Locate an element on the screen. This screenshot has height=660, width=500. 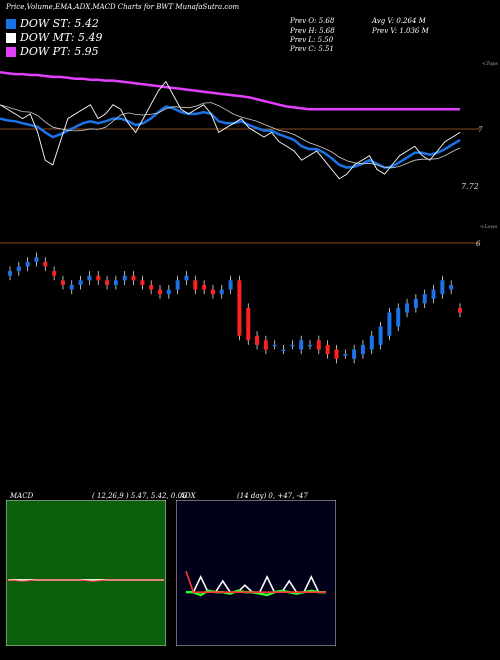
macd-chart is located at coordinates (86, 573).